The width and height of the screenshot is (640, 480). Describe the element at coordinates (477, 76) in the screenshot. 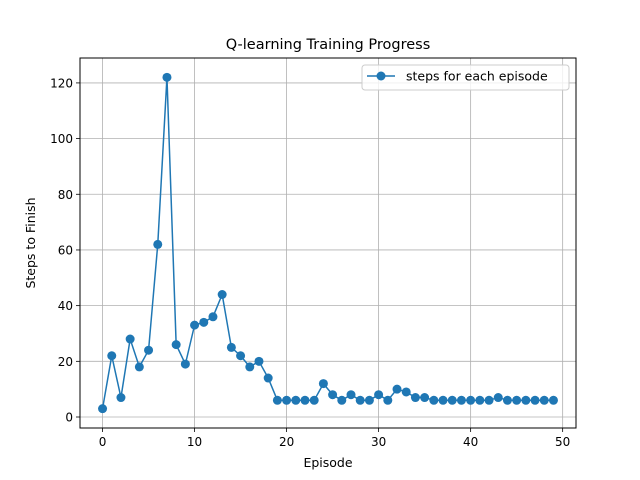

I see `legend-label: steps for each episode` at that location.